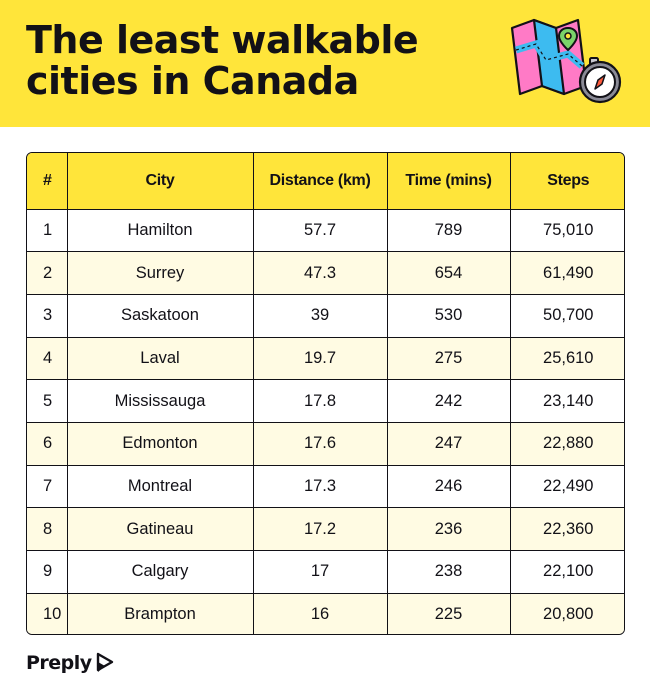  What do you see at coordinates (320, 572) in the screenshot?
I see `distance-cell: 17` at bounding box center [320, 572].